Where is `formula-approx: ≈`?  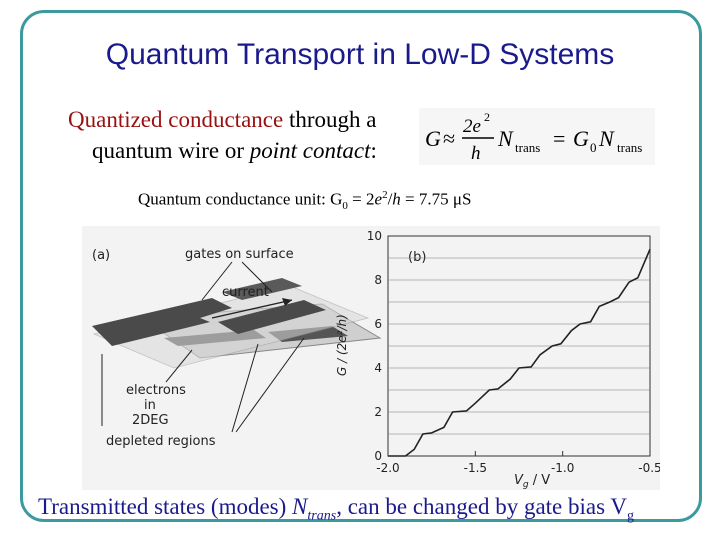 formula-approx: ≈ is located at coordinates (449, 138).